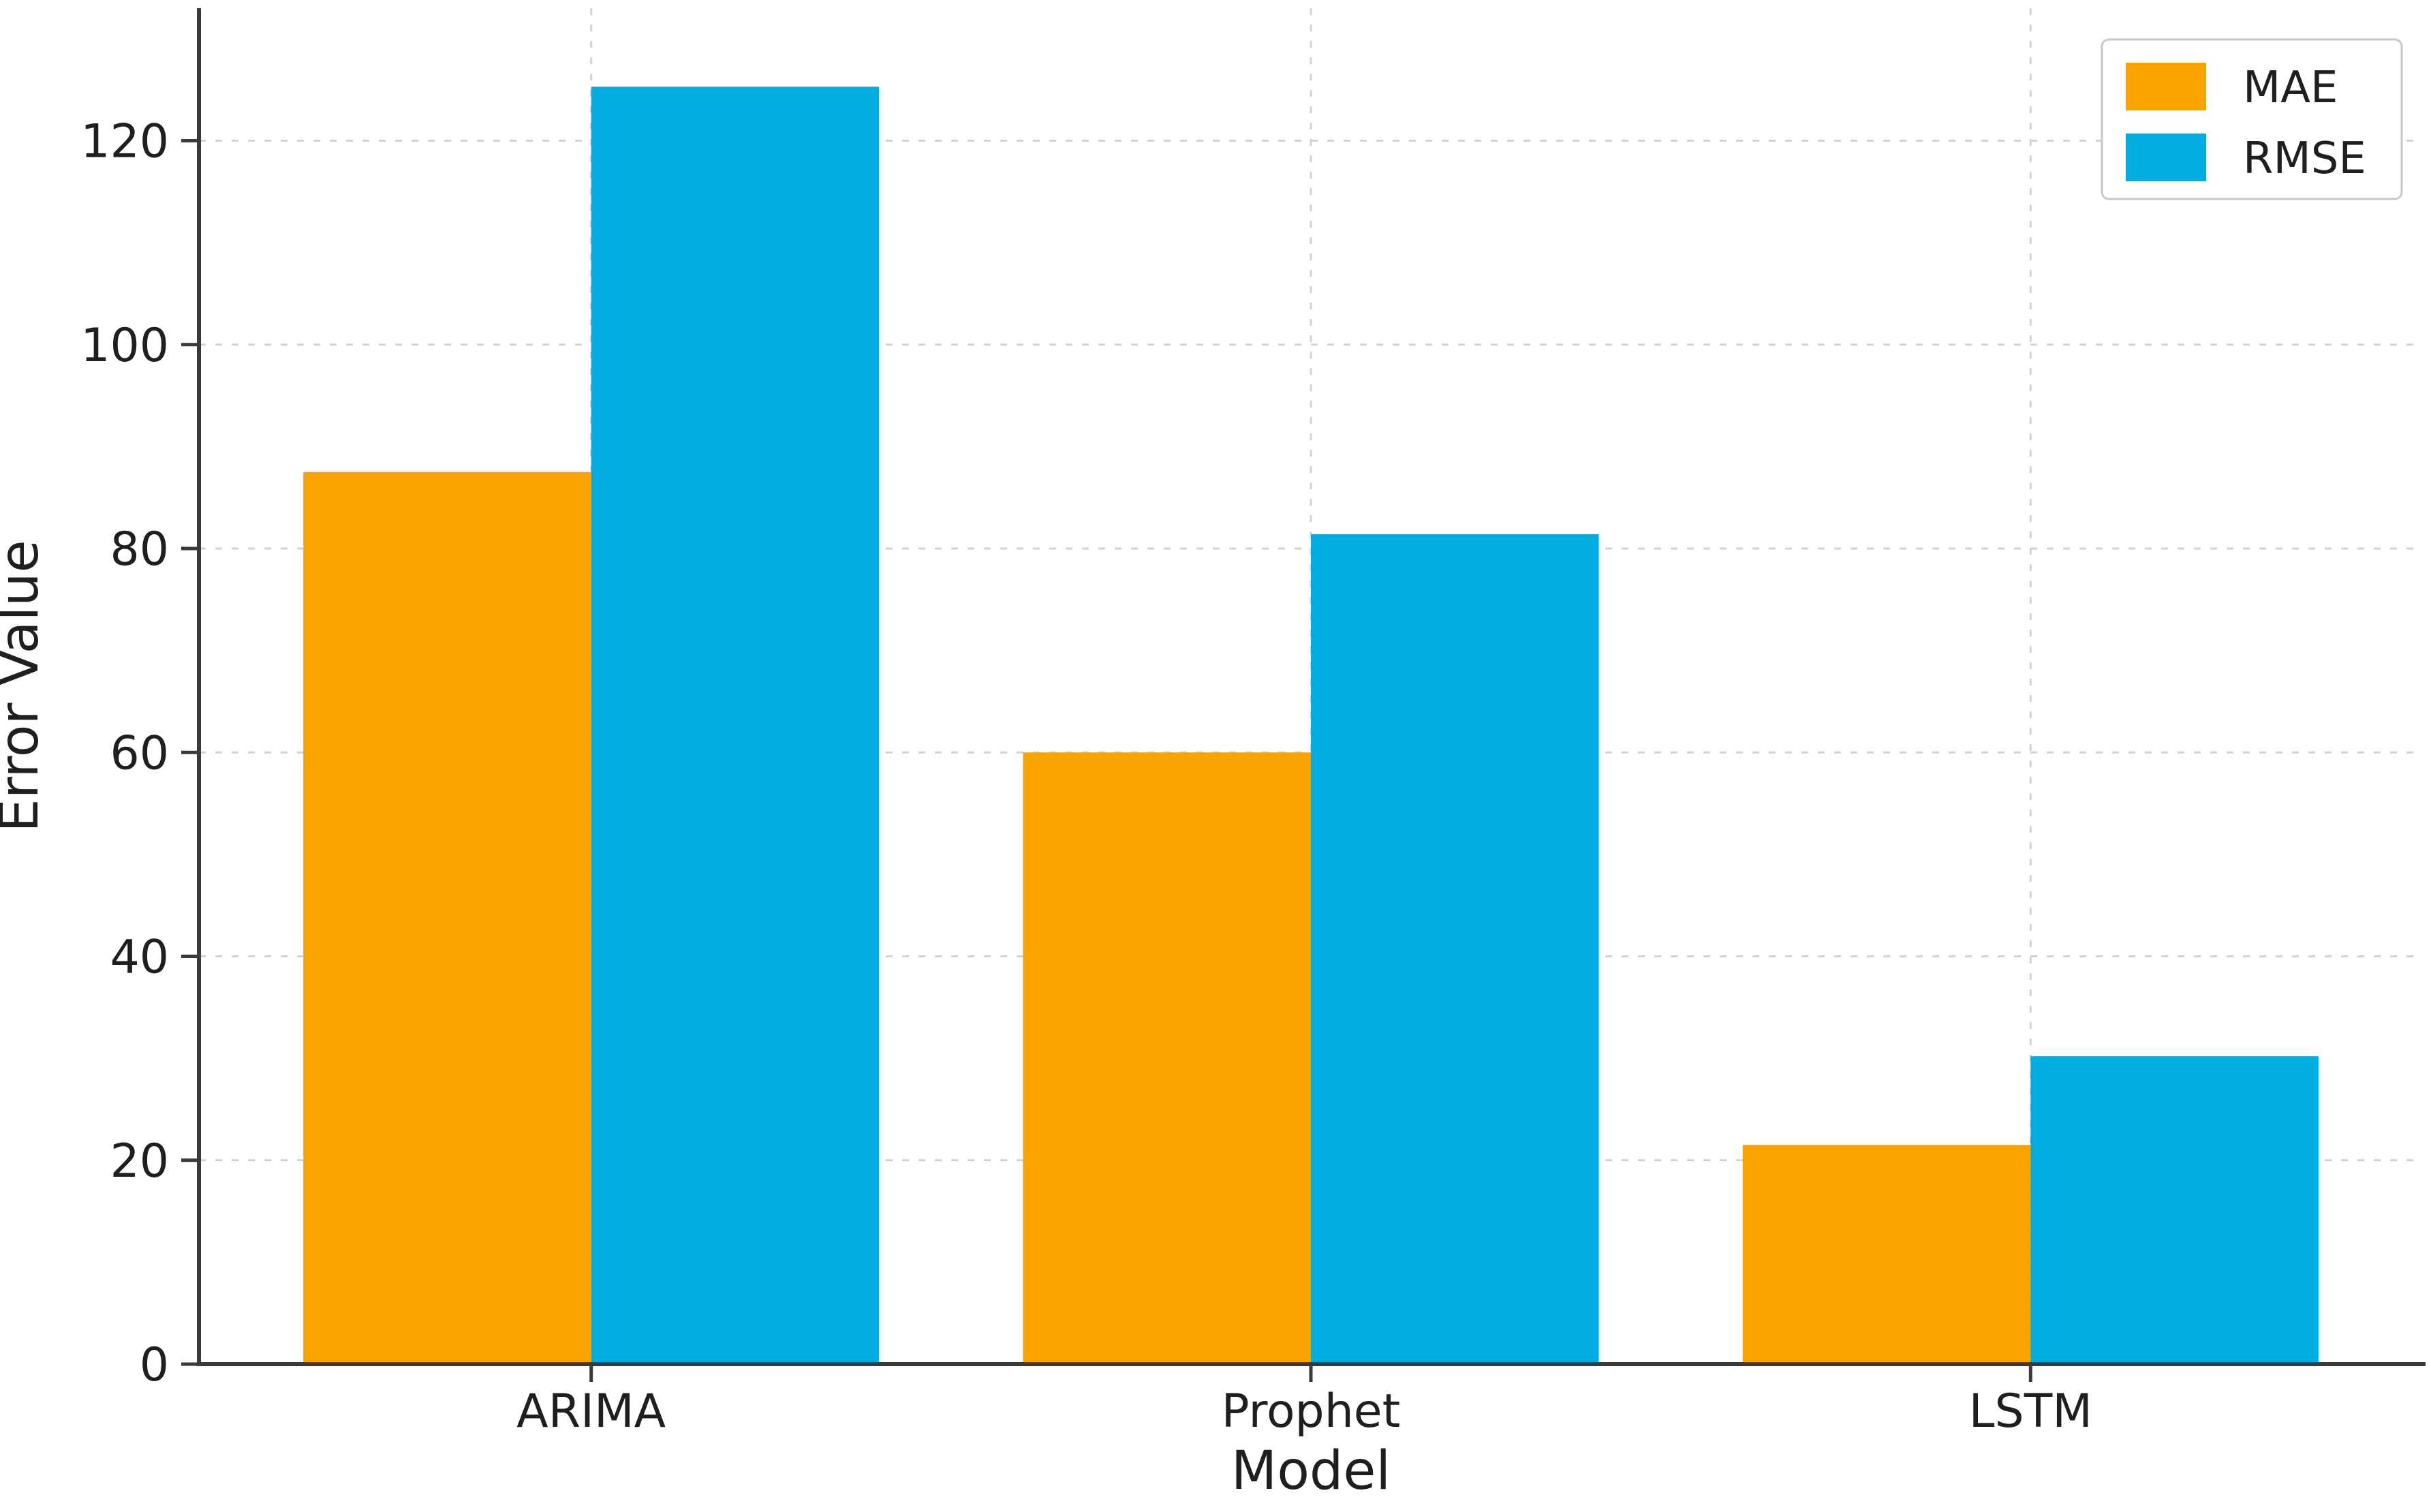  Describe the element at coordinates (1311, 1411) in the screenshot. I see `x-tick-label-prophet: Prophet` at that location.